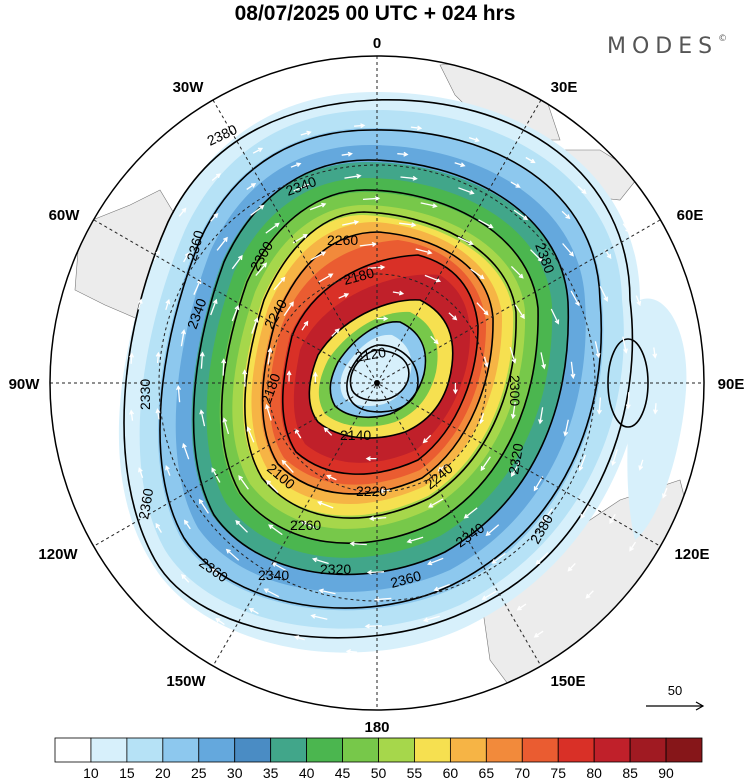  What do you see at coordinates (235, 773) in the screenshot?
I see `colorbar-tick-label: 30` at bounding box center [235, 773].